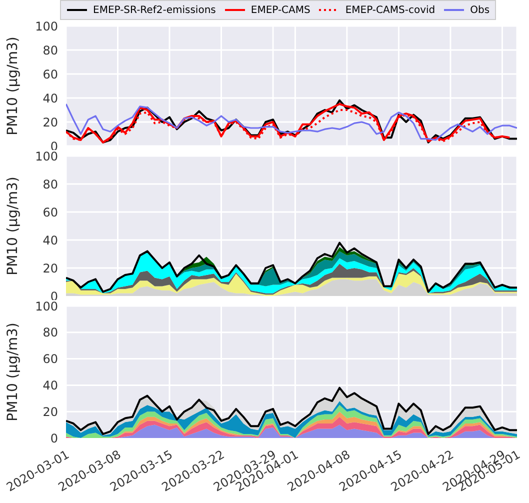  I want to click on legend-label: Obs, so click(480, 10).